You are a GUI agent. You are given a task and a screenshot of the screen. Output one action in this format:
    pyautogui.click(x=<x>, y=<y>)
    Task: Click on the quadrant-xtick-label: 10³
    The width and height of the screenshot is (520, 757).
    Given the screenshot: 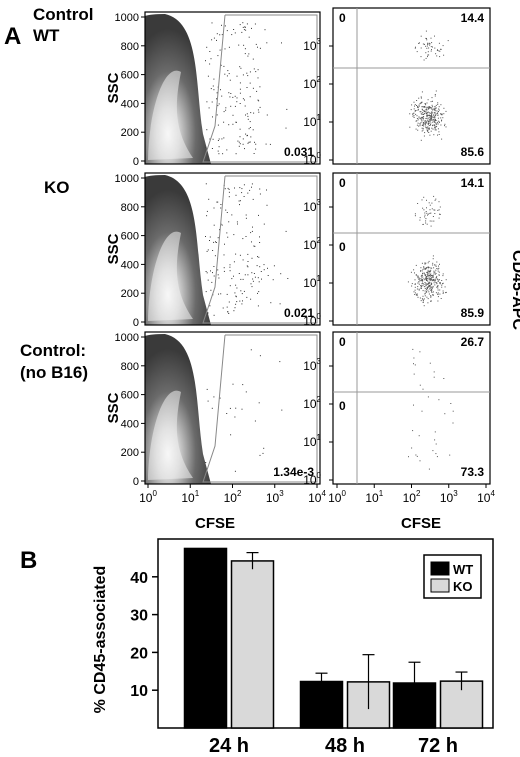 What is the action you would take?
    pyautogui.click(x=449, y=497)
    